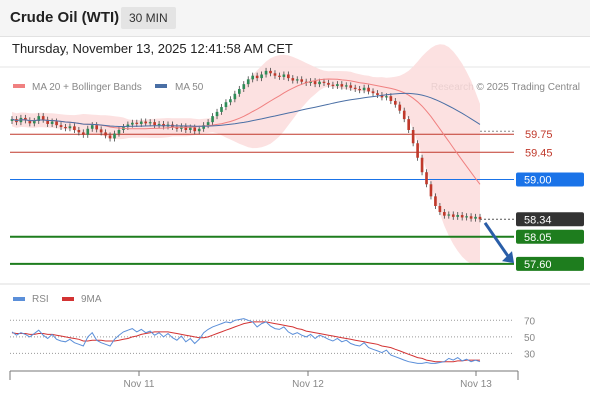  Describe the element at coordinates (550, 219) in the screenshot. I see `level-badge-current` at that location.